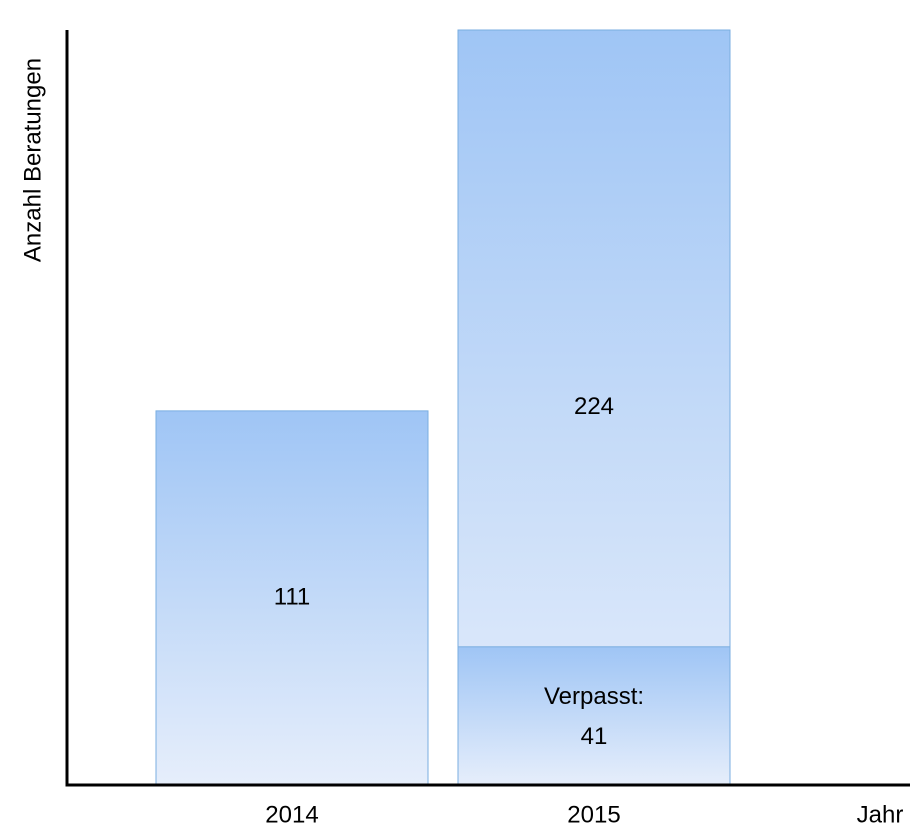 This screenshot has width=918, height=834. What do you see at coordinates (594, 736) in the screenshot?
I see `data-label: 41` at bounding box center [594, 736].